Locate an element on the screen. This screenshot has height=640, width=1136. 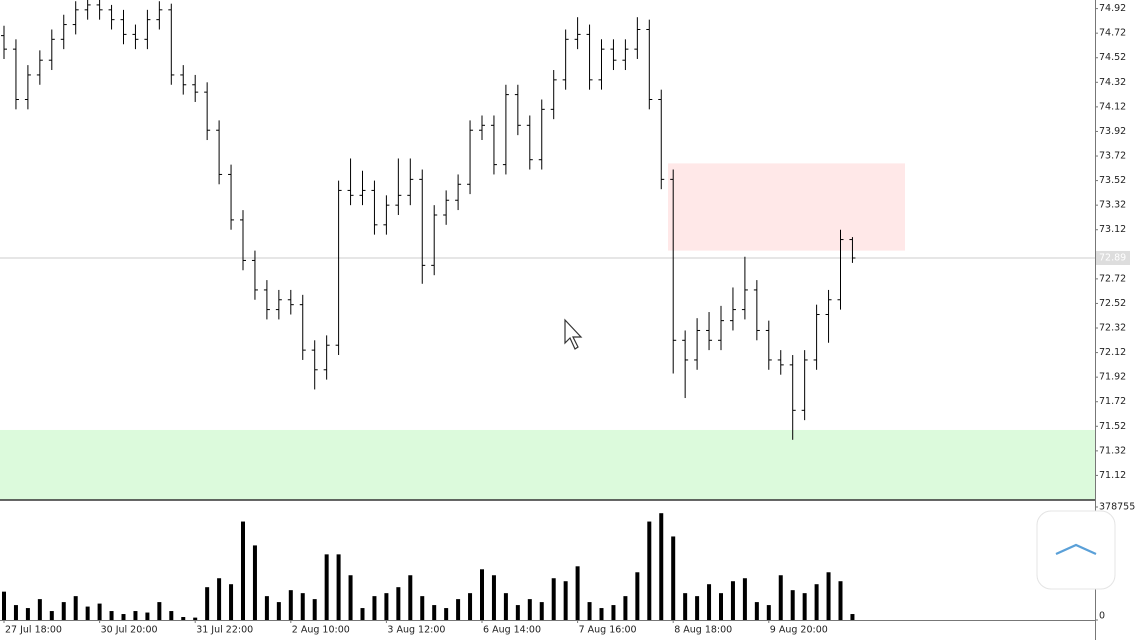
scroll-up-button is located at coordinates (1076, 550).